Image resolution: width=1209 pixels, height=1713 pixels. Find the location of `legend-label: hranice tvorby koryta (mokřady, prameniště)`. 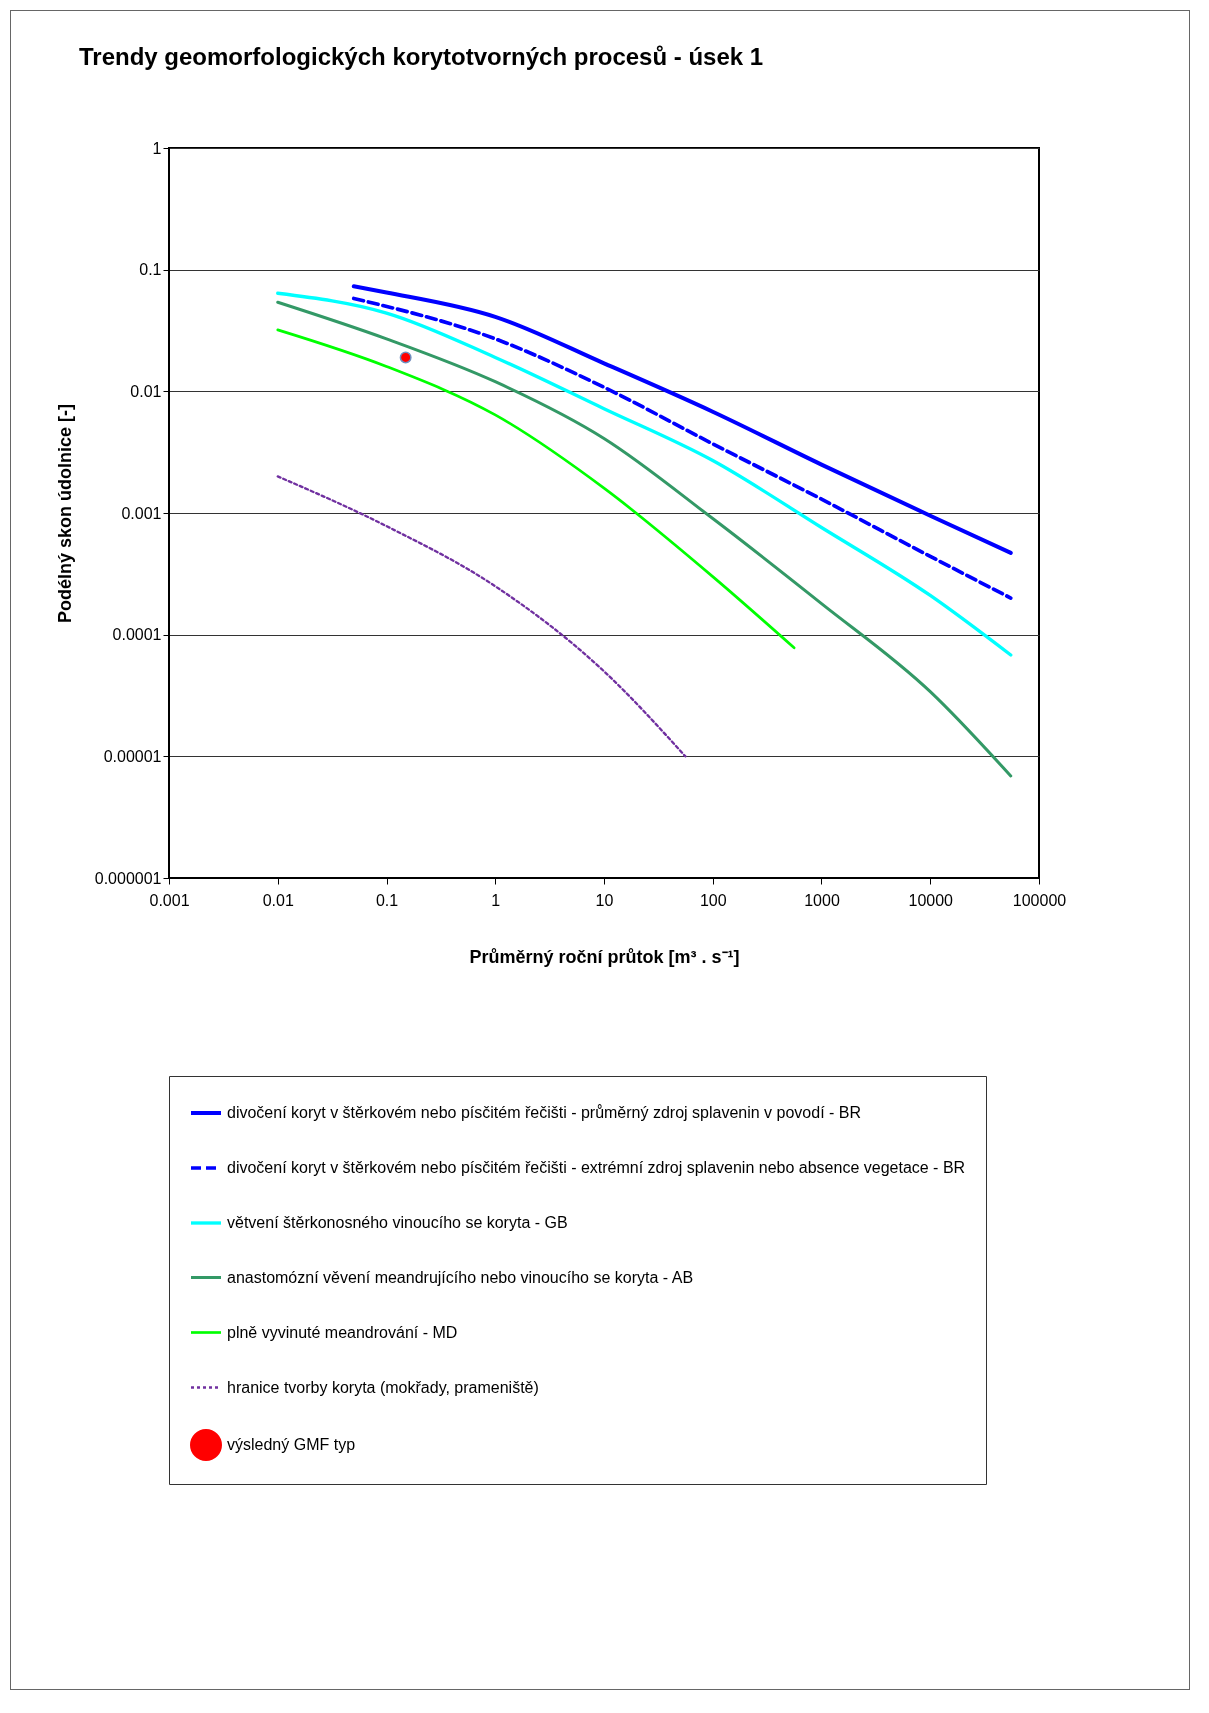

legend-label: hranice tvorby koryta (mokřady, prameniště) is located at coordinates (383, 1387).